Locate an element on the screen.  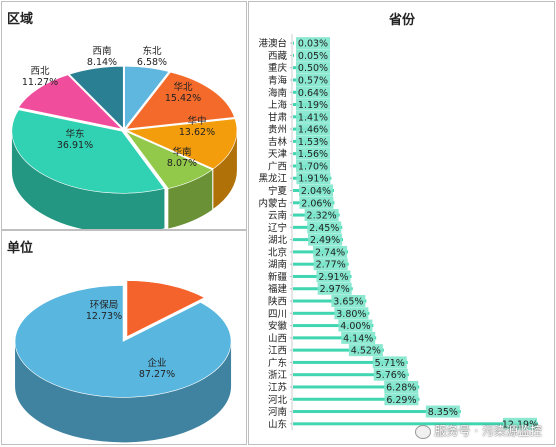
province-value-label: 1.46% is located at coordinates (313, 130).